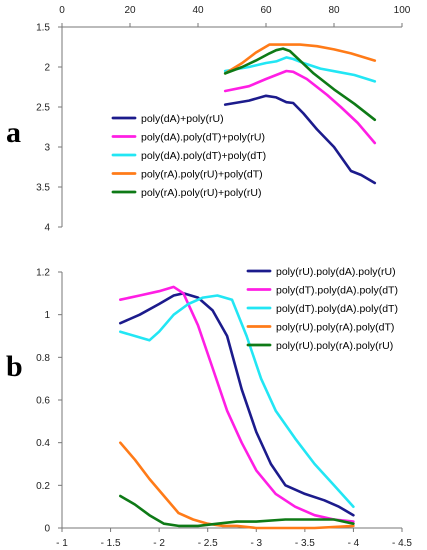 This screenshot has width=427, height=550. What do you see at coordinates (203, 156) in the screenshot?
I see `legend-label: poly(dA).poly(dT)+poly(dT)` at bounding box center [203, 156].